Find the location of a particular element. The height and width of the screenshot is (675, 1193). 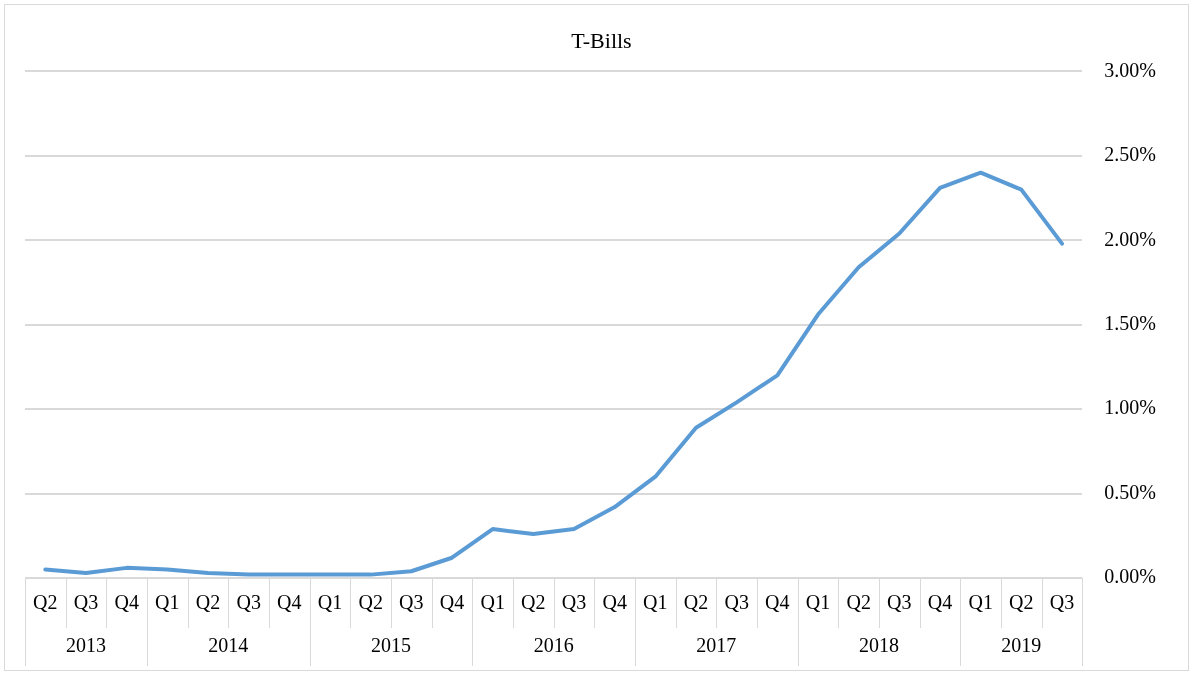

text: 2014 is located at coordinates (228, 645).